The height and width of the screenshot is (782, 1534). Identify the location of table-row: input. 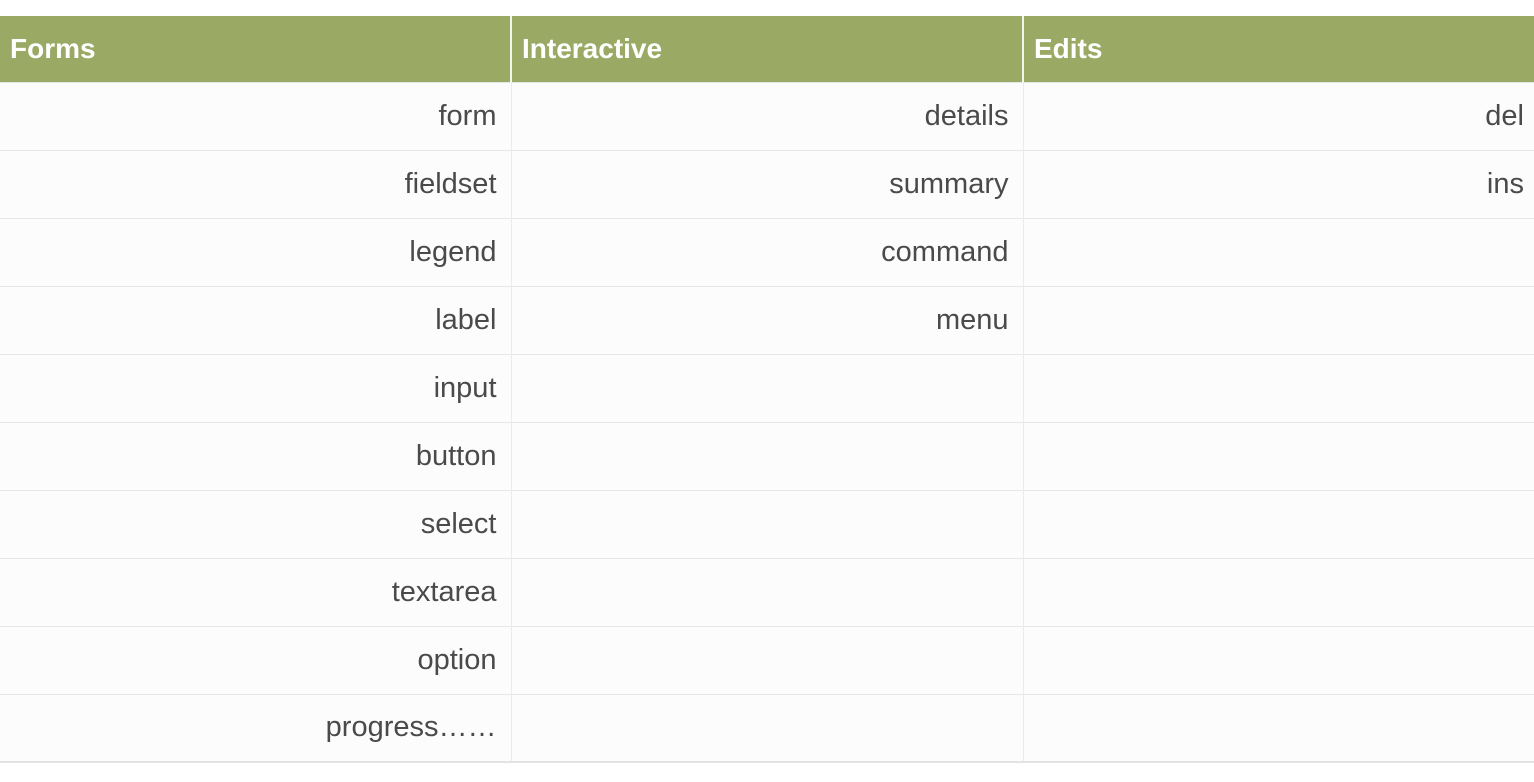
(767, 387).